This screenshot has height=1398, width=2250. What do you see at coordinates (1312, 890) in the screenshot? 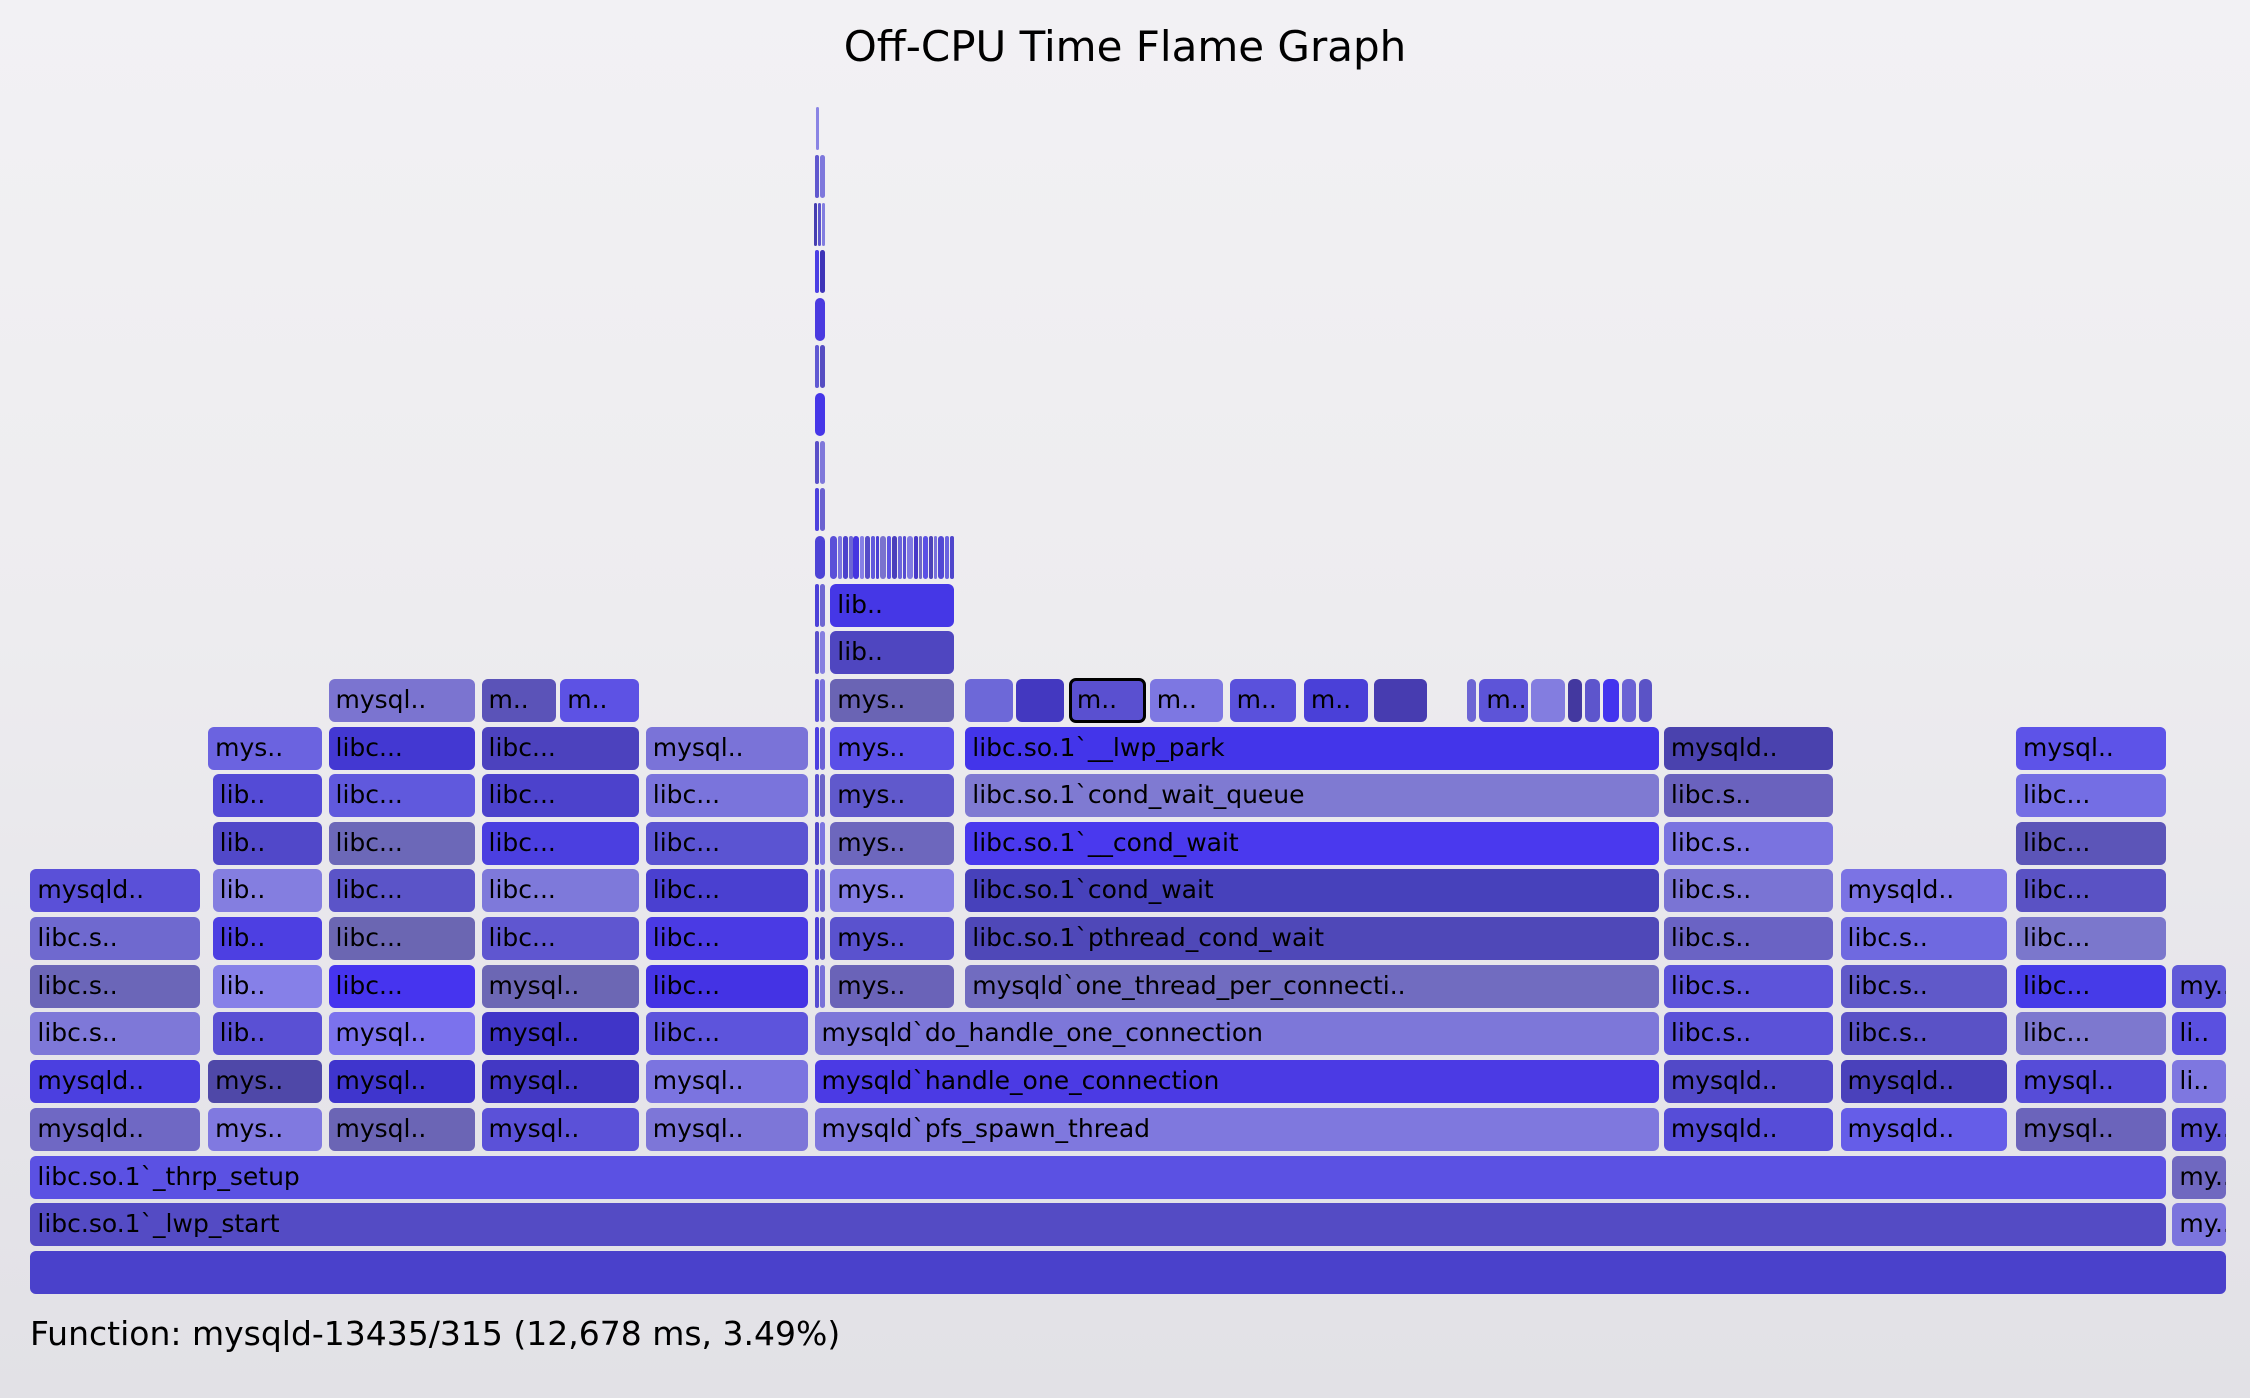
I see `flame-frame: libc.so.1`cond_wait` at bounding box center [1312, 890].